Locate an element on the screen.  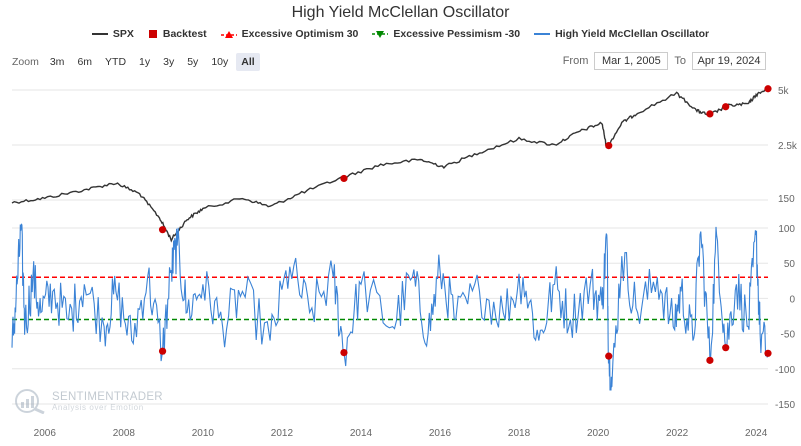
chart-title: High Yield McClellan Oscillator is located at coordinates (400, 12).